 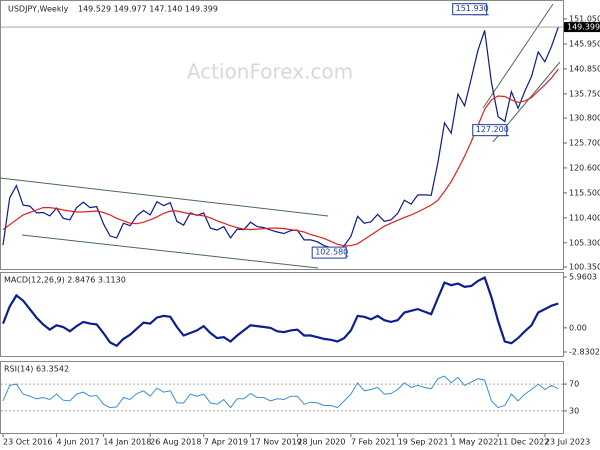 What do you see at coordinates (584, 43) in the screenshot?
I see `y-tick-label: 145.950` at bounding box center [584, 43].